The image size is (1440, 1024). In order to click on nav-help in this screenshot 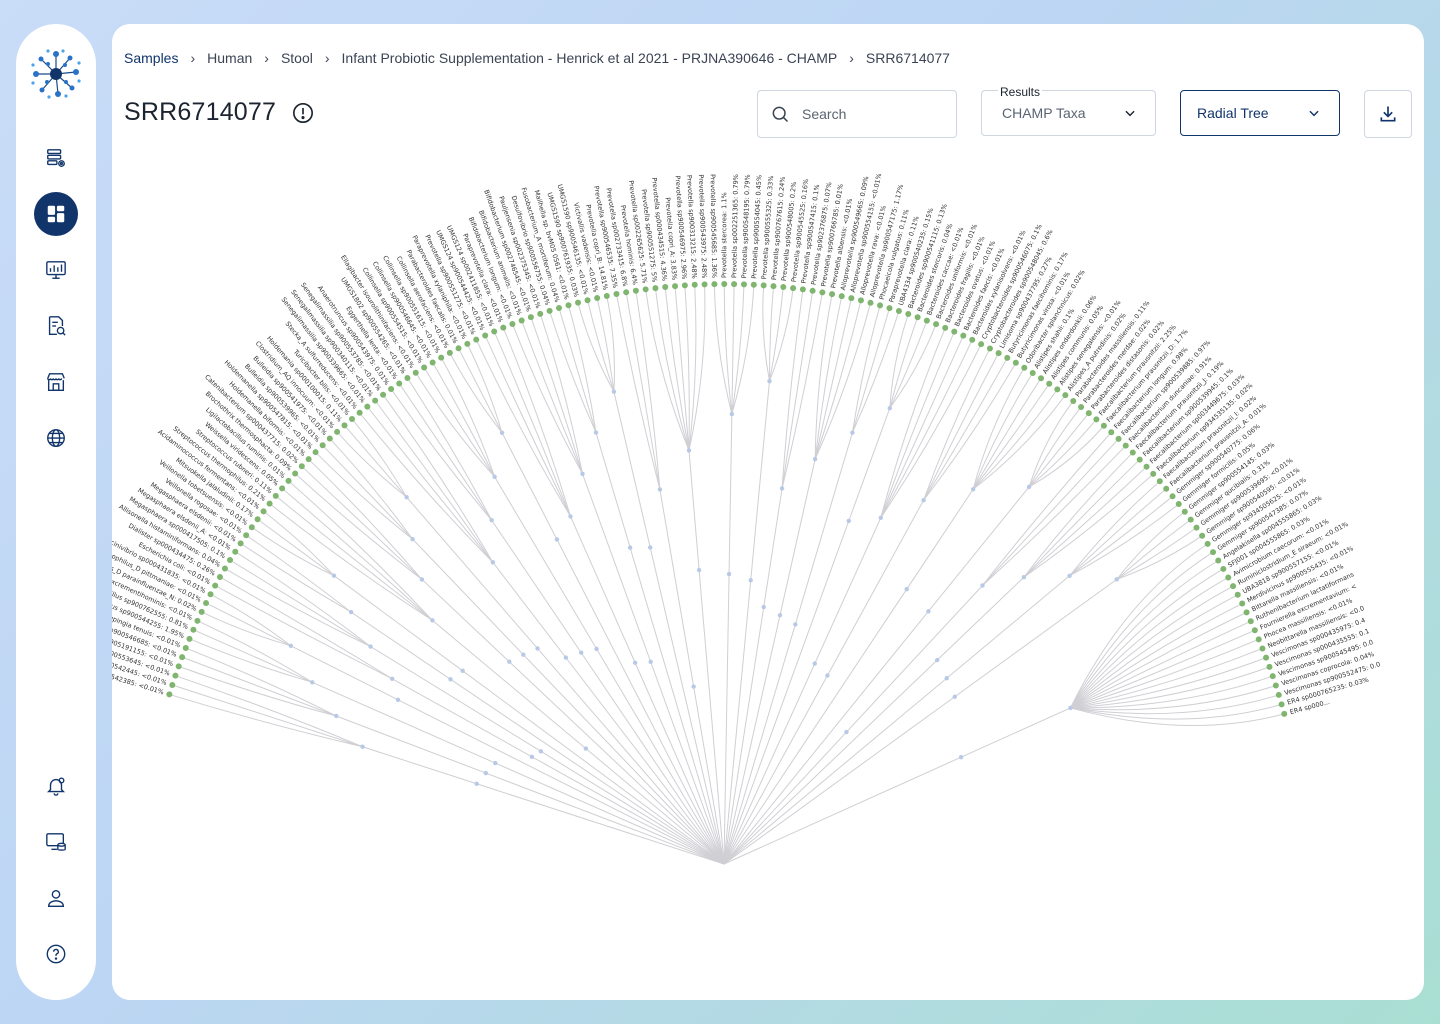, I will do `click(56, 954)`.